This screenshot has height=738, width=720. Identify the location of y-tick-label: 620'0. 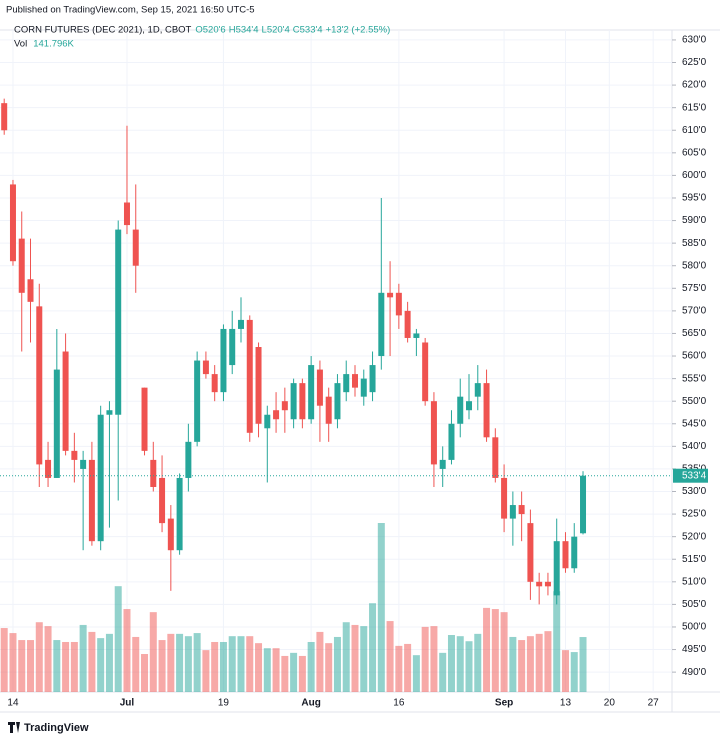
(694, 85).